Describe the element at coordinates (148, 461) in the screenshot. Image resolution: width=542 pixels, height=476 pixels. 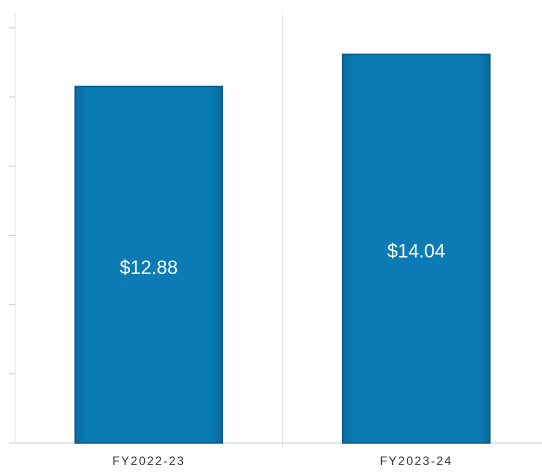
I see `x-tick-label: FY2022-23` at that location.